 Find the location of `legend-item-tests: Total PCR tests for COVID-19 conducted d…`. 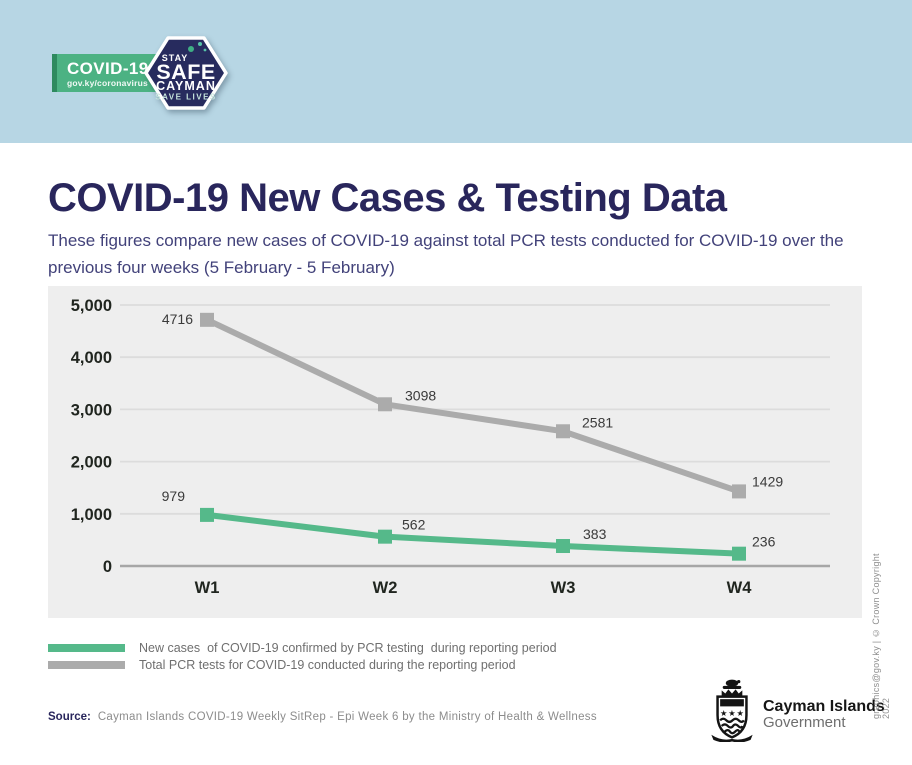

legend-item-tests: Total PCR tests for COVID-19 conducted d… is located at coordinates (302, 665).